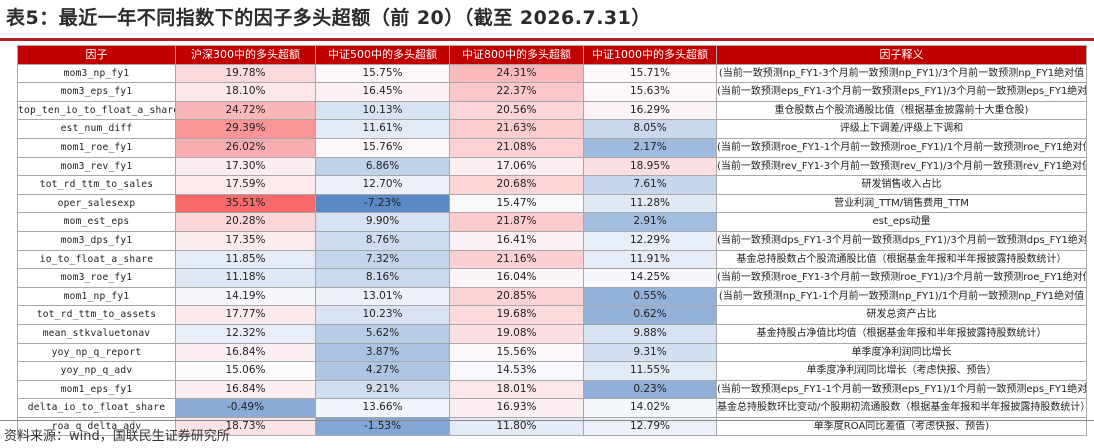 Image resolution: width=1094 pixels, height=448 pixels. Describe the element at coordinates (96, 185) in the screenshot. I see `factor-name: tot_rd_ttm_to_sales` at that location.